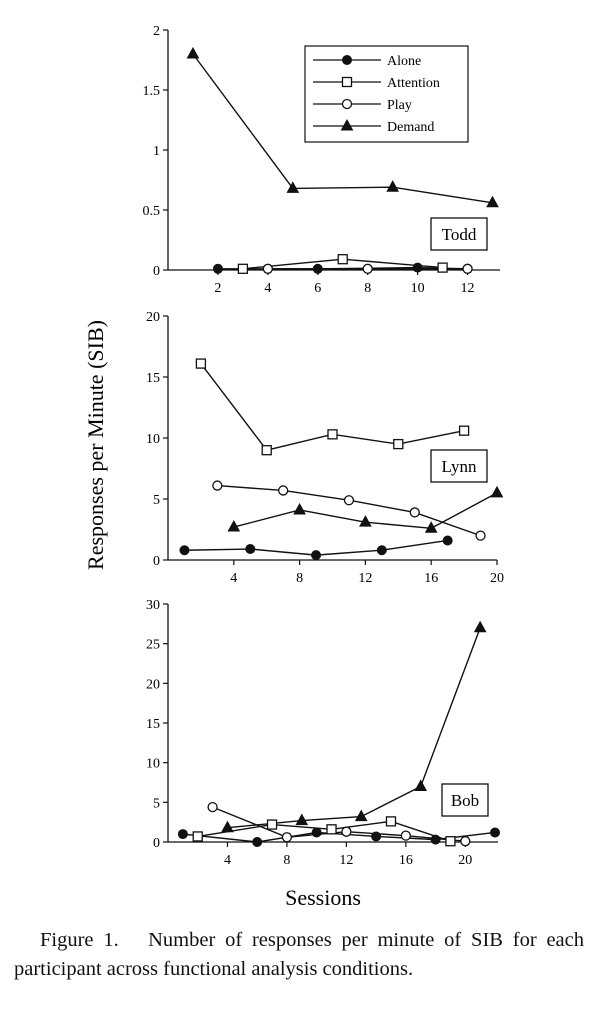 The width and height of the screenshot is (598, 1023). What do you see at coordinates (156, 31) in the screenshot?
I see `todd-y-tick-label: 2` at bounding box center [156, 31].